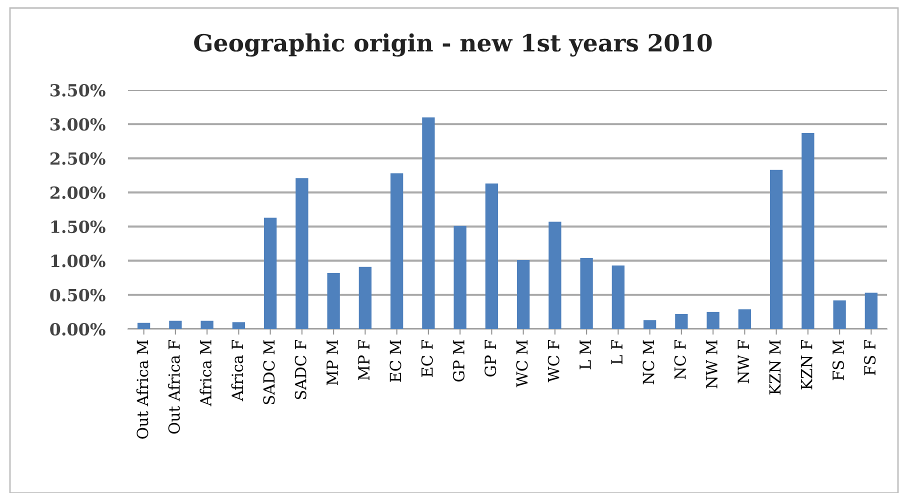 This screenshot has width=906, height=493. I want to click on y-tick-label: 1.00%, so click(78, 261).